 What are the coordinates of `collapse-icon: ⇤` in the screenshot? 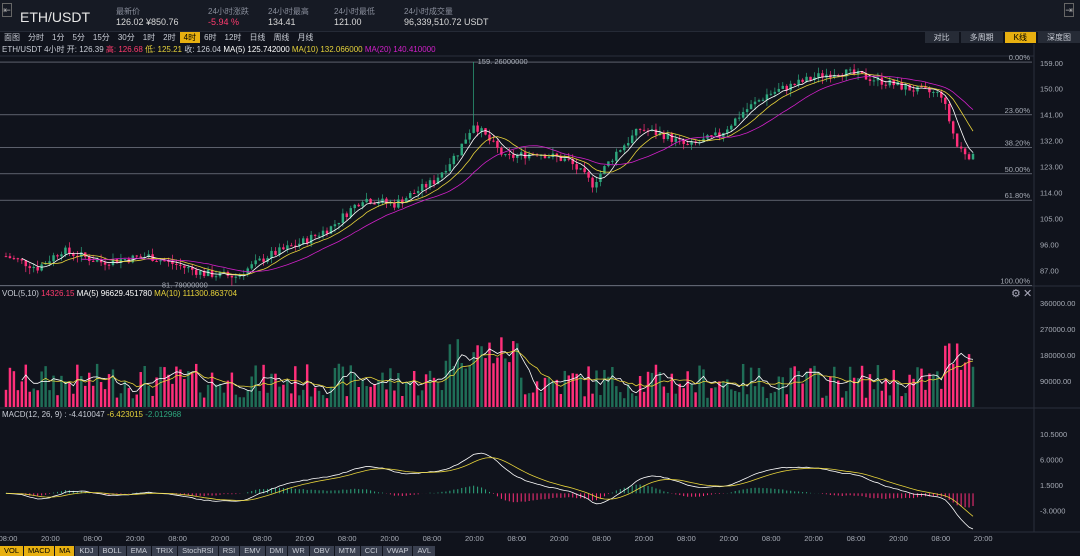 It's located at (7, 10).